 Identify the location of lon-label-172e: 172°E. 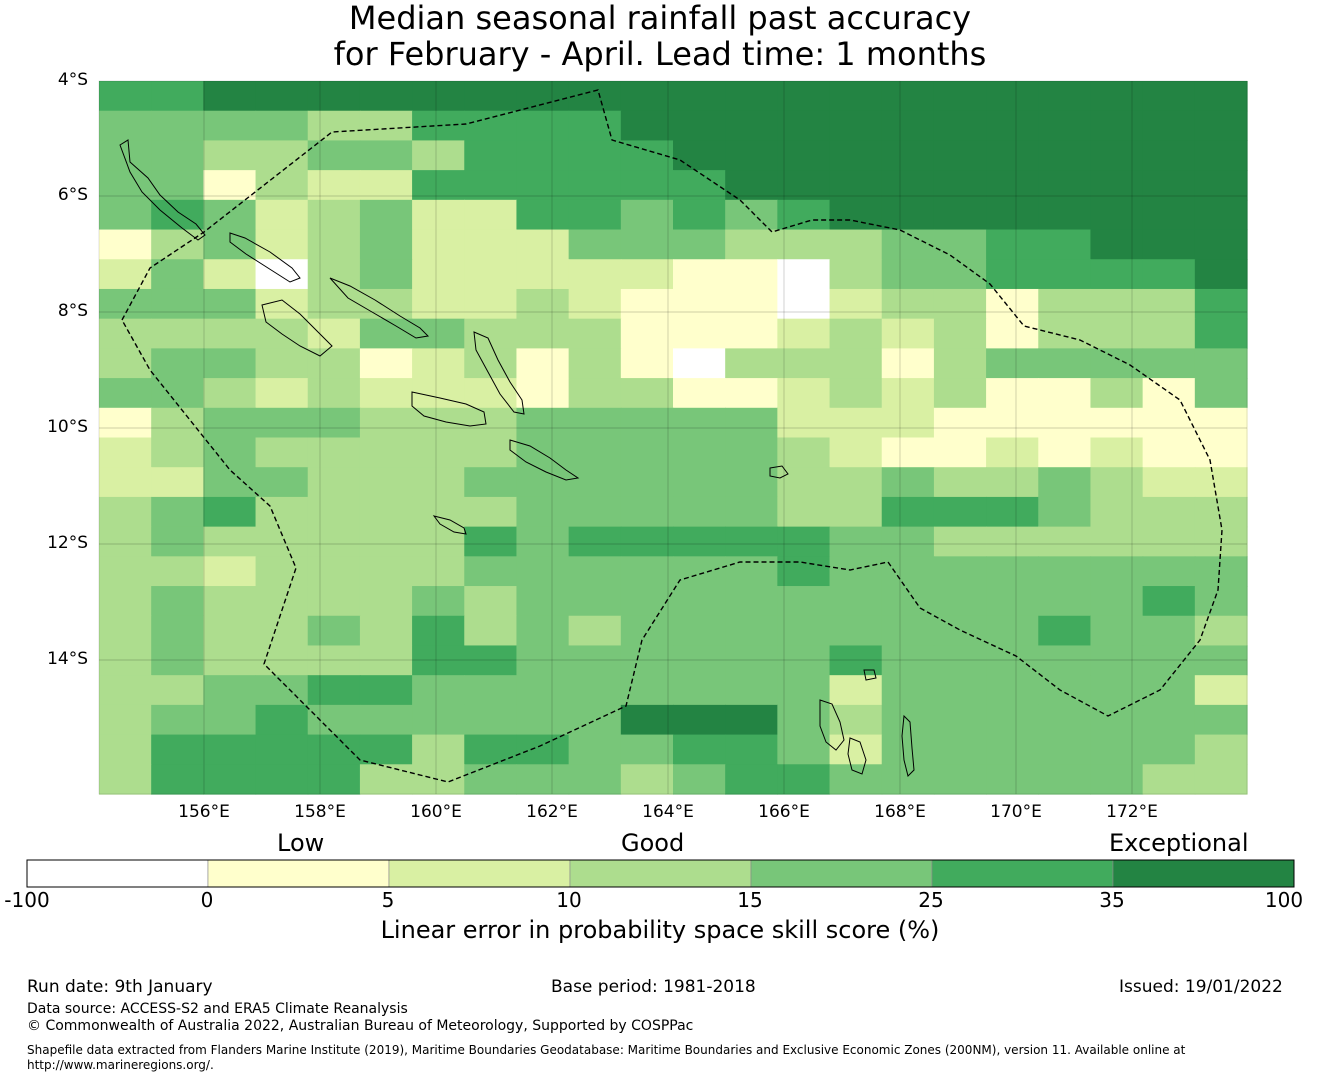
(1132, 812).